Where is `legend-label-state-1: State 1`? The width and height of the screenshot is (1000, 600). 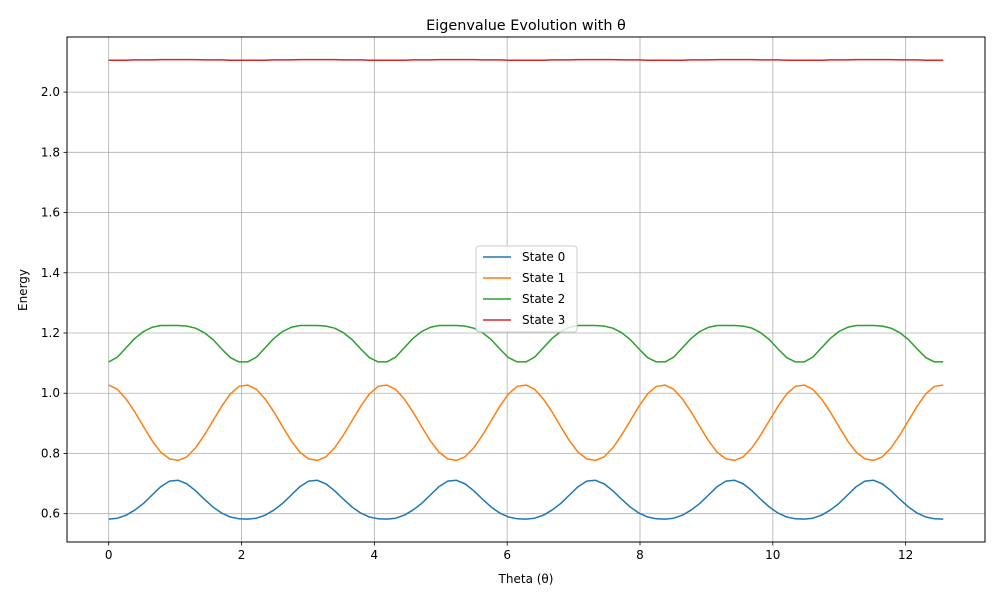 legend-label-state-1: State 1 is located at coordinates (543, 278).